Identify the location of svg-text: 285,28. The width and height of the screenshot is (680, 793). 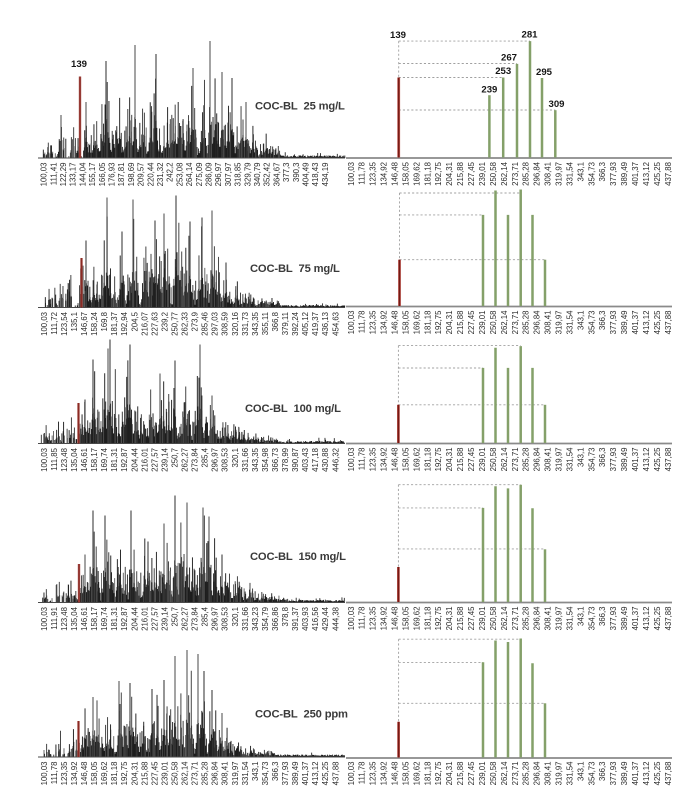
(526, 174).